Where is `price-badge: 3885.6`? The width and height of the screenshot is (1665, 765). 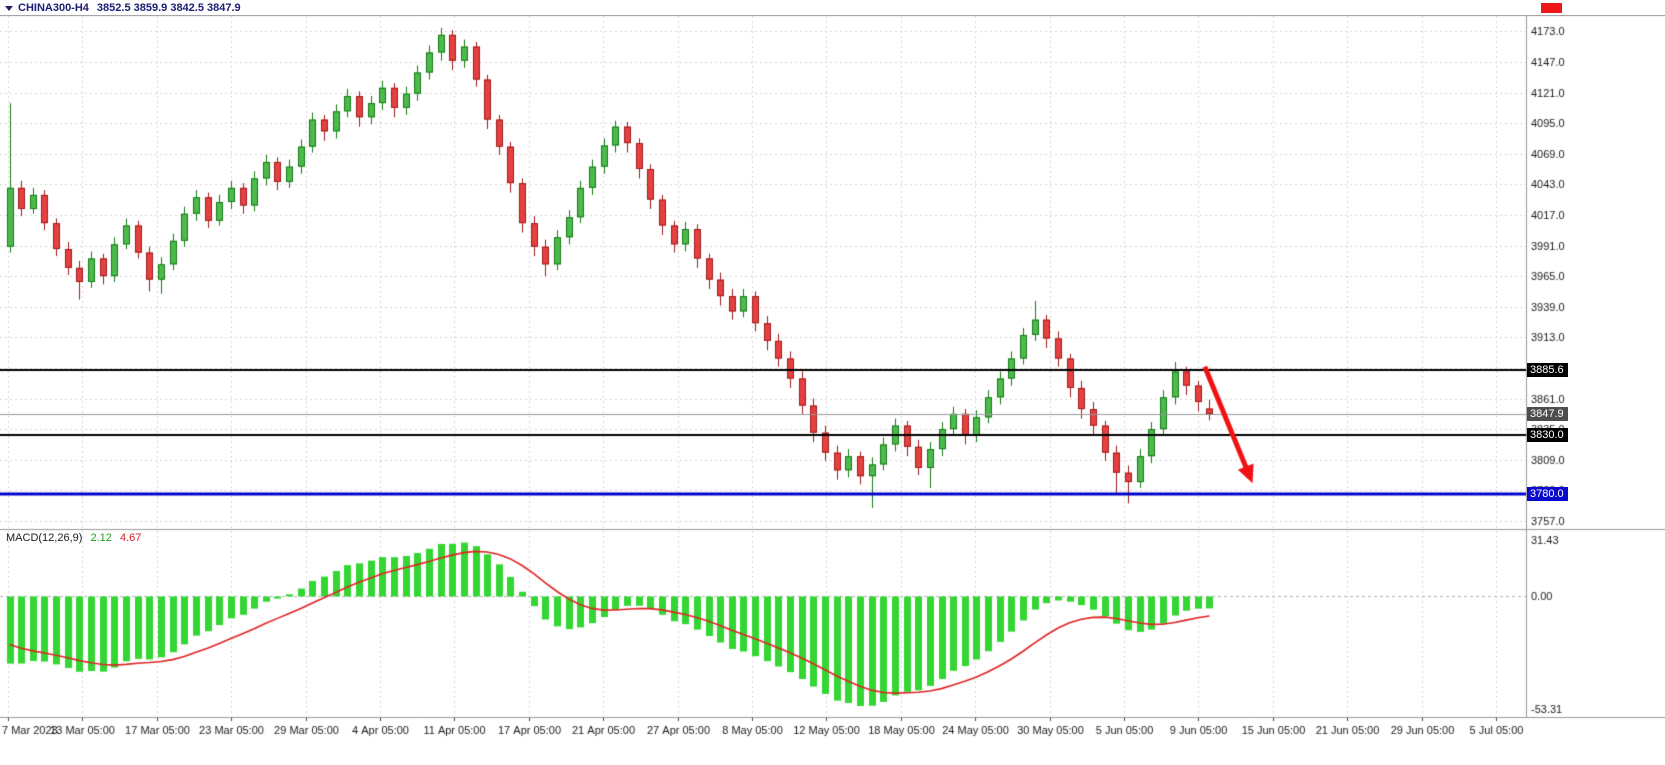 price-badge: 3885.6 is located at coordinates (1547, 370).